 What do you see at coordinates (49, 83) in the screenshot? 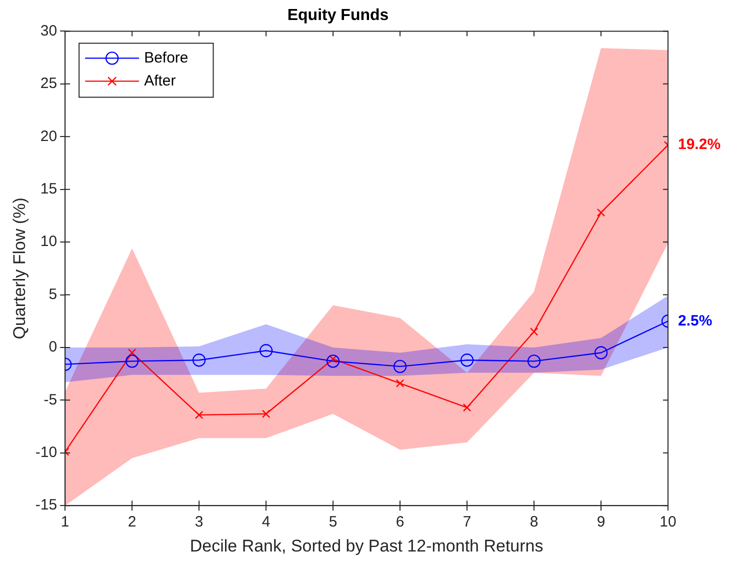
I see `y-tick-label: 25` at bounding box center [49, 83].